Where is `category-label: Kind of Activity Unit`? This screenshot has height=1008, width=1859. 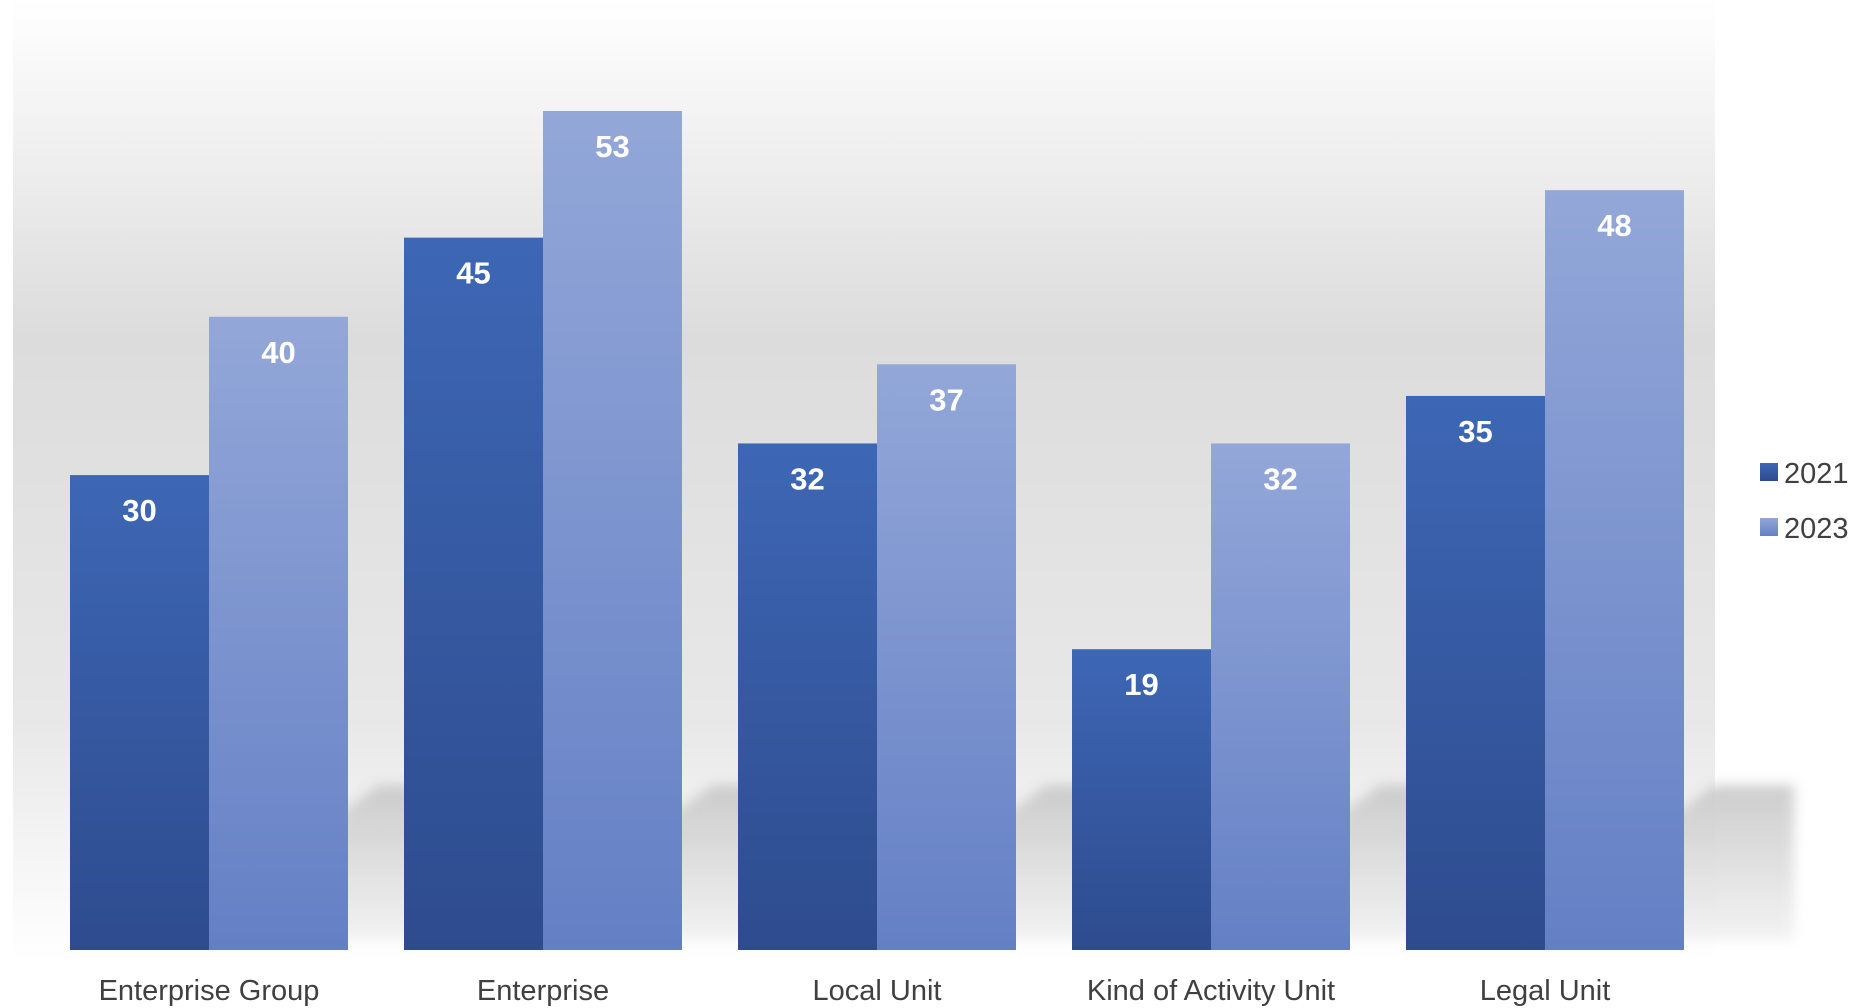
category-label: Kind of Activity Unit is located at coordinates (1211, 991).